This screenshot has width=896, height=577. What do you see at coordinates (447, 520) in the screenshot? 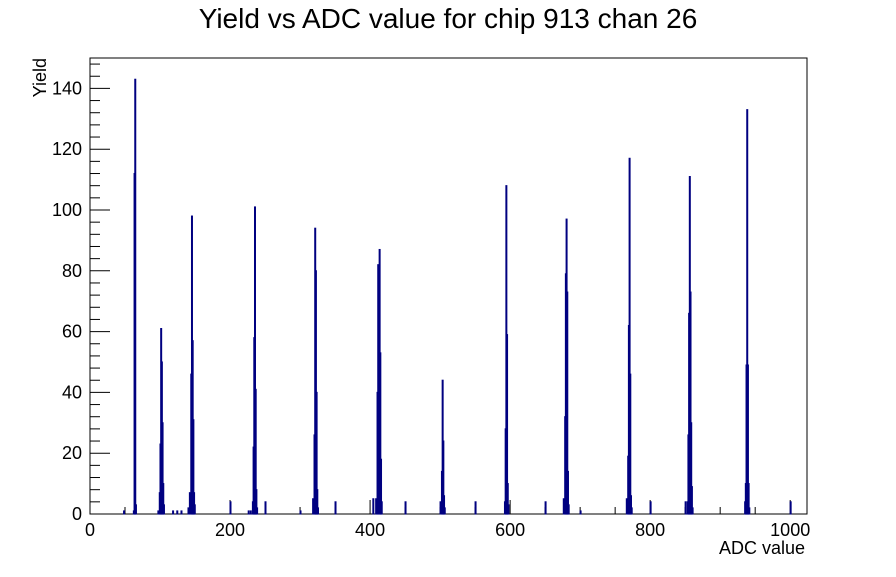
I see `x-axis: 0 200 400 600 800 1000` at bounding box center [447, 520].